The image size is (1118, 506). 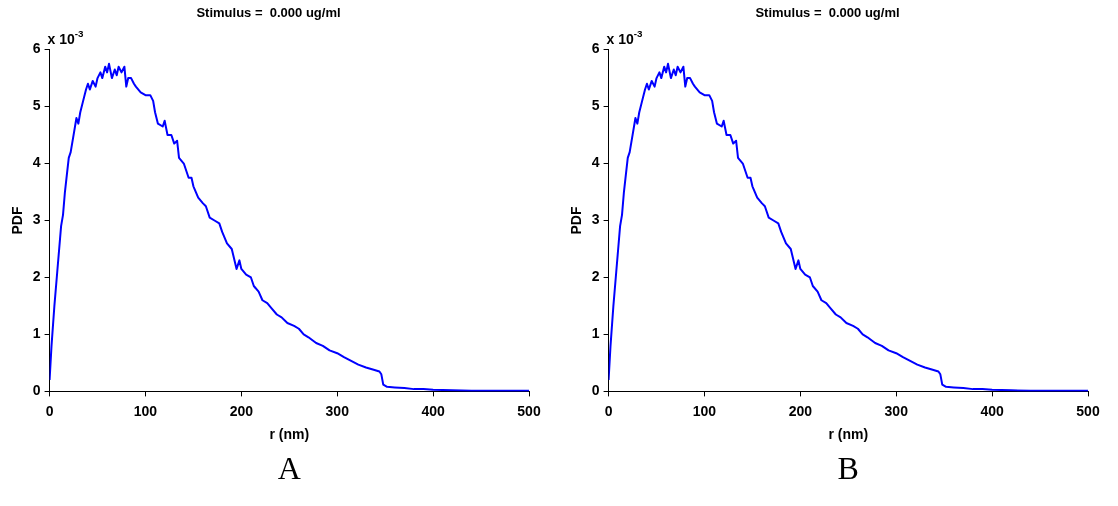 What do you see at coordinates (289, 468) in the screenshot?
I see `text: A` at bounding box center [289, 468].